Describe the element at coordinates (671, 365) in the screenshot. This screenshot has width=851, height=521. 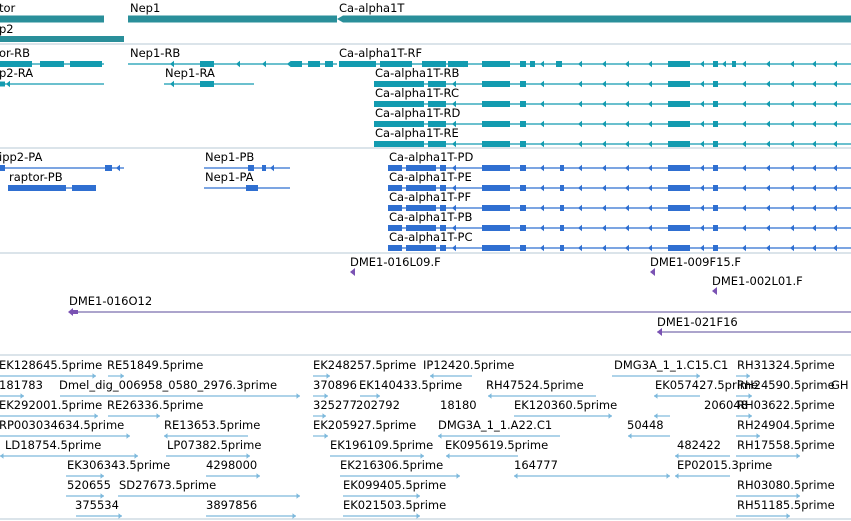
I see `est-label: DMG3A_1_1.C15.C1` at that location.